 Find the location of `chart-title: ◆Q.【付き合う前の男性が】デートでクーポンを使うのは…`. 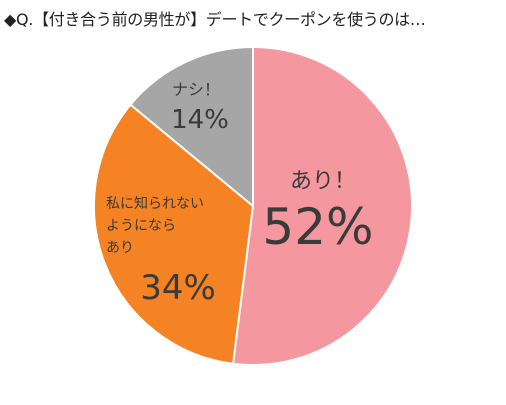

chart-title: ◆Q.【付き合う前の男性が】デートでクーポンを使うのは… is located at coordinates (215, 19).